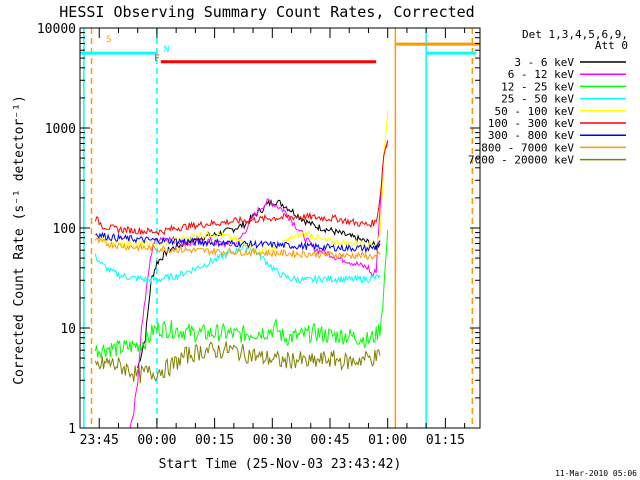 Image resolution: width=640 pixels, height=480 pixels. Describe the element at coordinates (575, 34) in the screenshot. I see `legend-header-0: Det 1,3,4,5,6,9,` at that location.